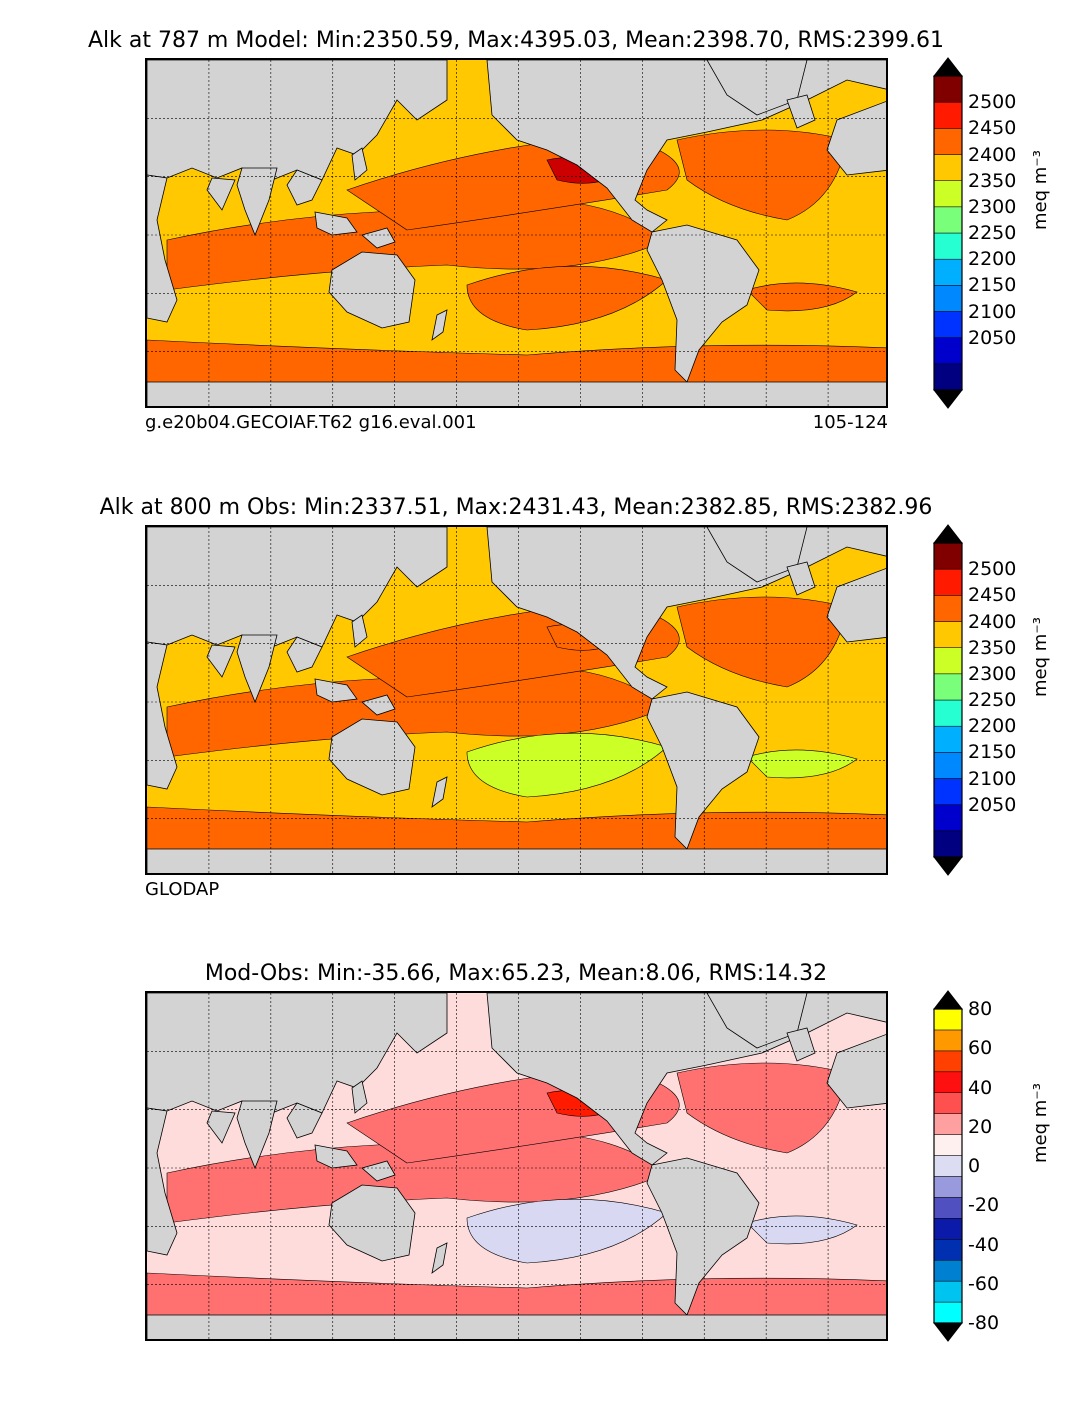  Describe the element at coordinates (992, 102) in the screenshot. I see `colorbar-tick-label: 2500` at that location.